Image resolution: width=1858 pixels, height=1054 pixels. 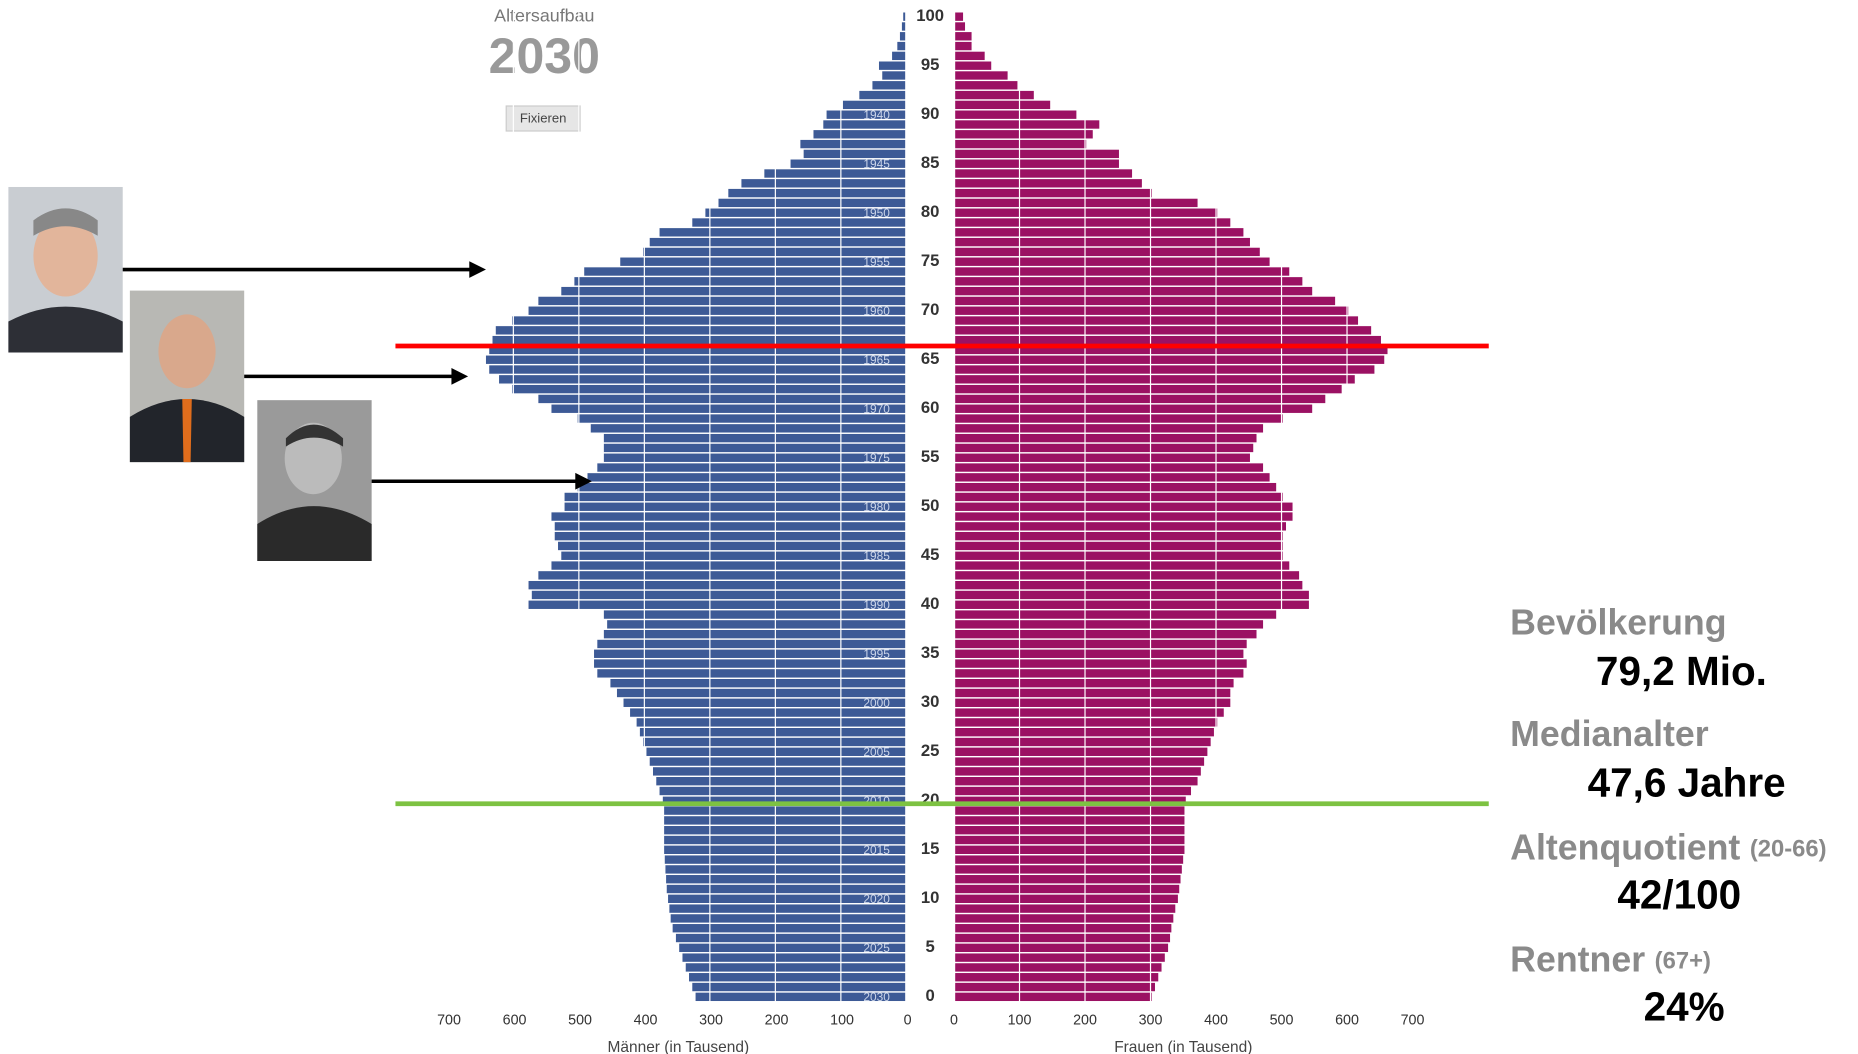 What do you see at coordinates (876, 311) in the screenshot?
I see `cohort-label: 1960` at bounding box center [876, 311].